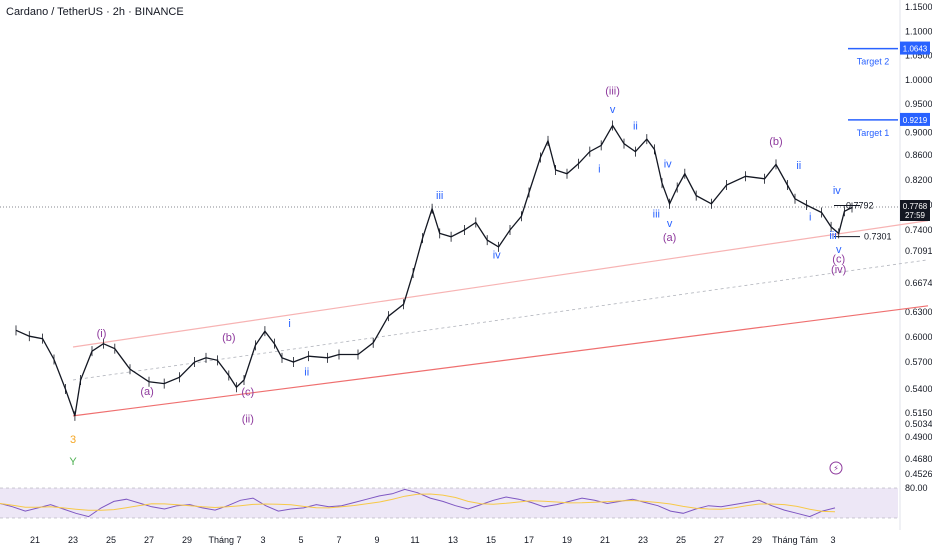 The image size is (932, 550). I want to click on level-label: 0.7301, so click(878, 237).